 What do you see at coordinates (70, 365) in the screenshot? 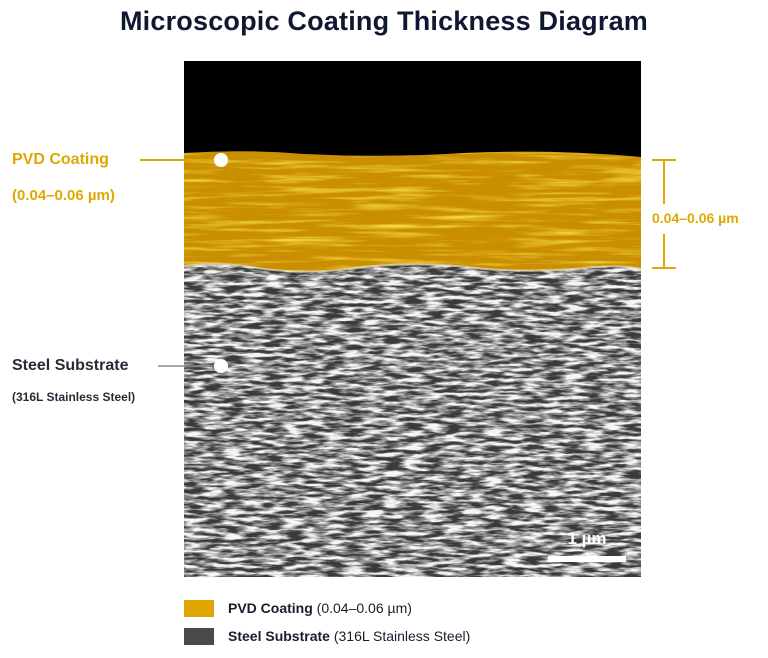
I see `steel-substrate-label: Steel Substrate` at bounding box center [70, 365].